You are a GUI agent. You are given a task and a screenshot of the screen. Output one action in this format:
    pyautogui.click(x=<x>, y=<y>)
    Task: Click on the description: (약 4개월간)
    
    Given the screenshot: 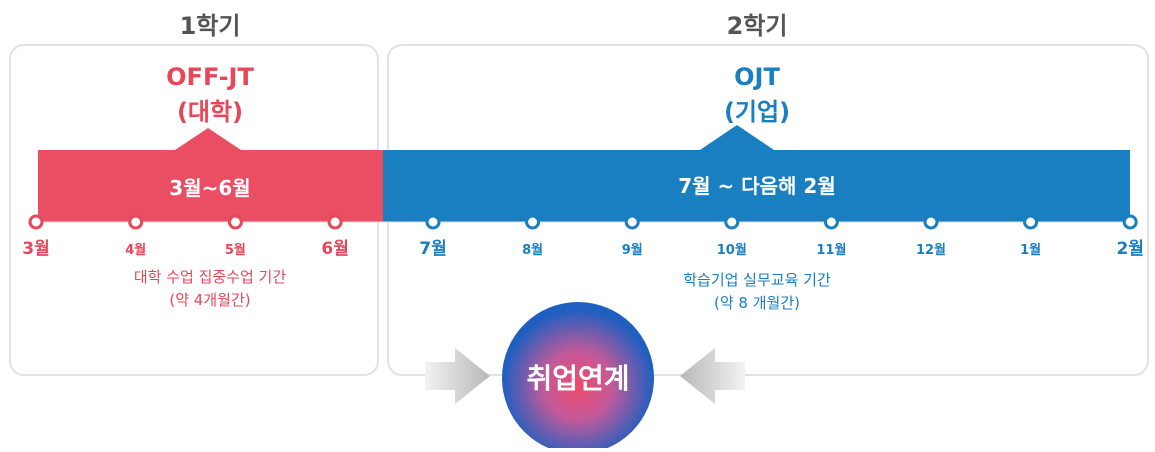 What is the action you would take?
    pyautogui.click(x=209, y=300)
    